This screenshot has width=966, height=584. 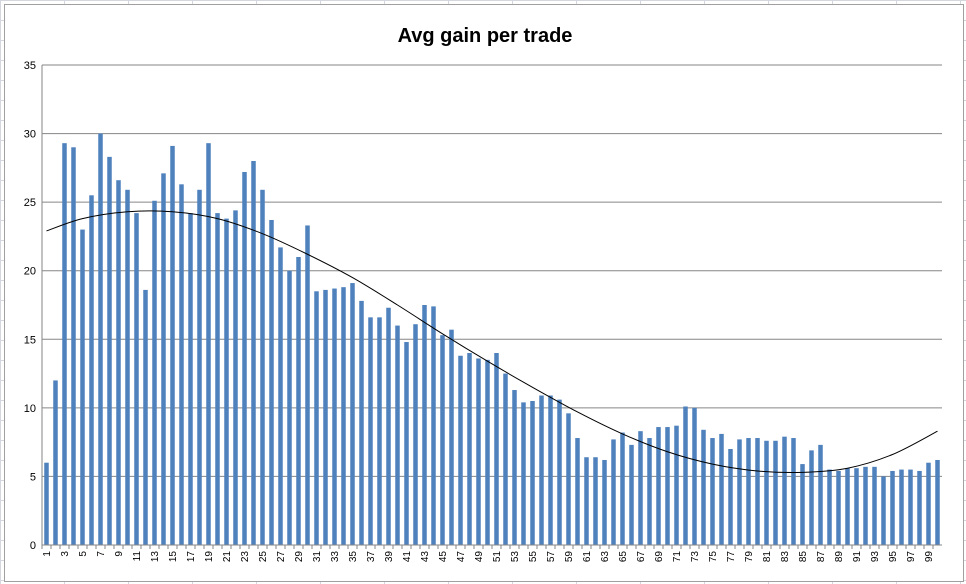 I want to click on x-tick-label: 15, so click(x=173, y=557).